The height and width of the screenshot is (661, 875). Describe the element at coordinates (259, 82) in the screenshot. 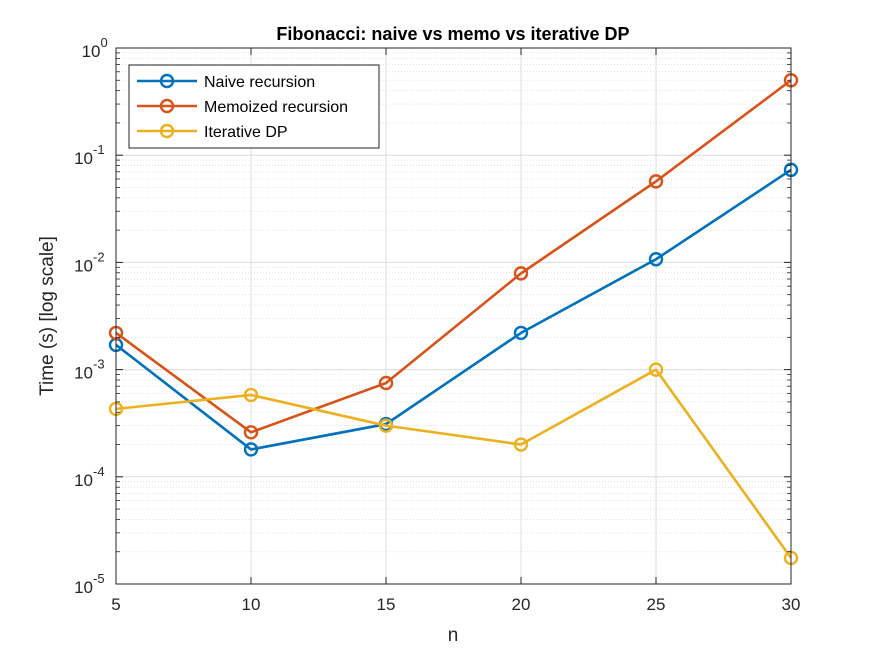

I see `legend-label: Naive recursion` at that location.